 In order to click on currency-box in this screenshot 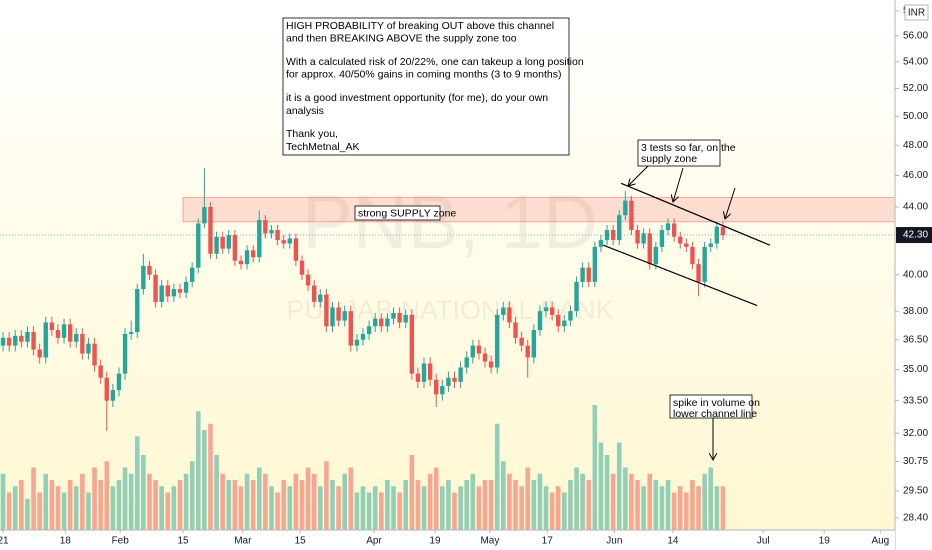, I will do `click(916, 12)`.